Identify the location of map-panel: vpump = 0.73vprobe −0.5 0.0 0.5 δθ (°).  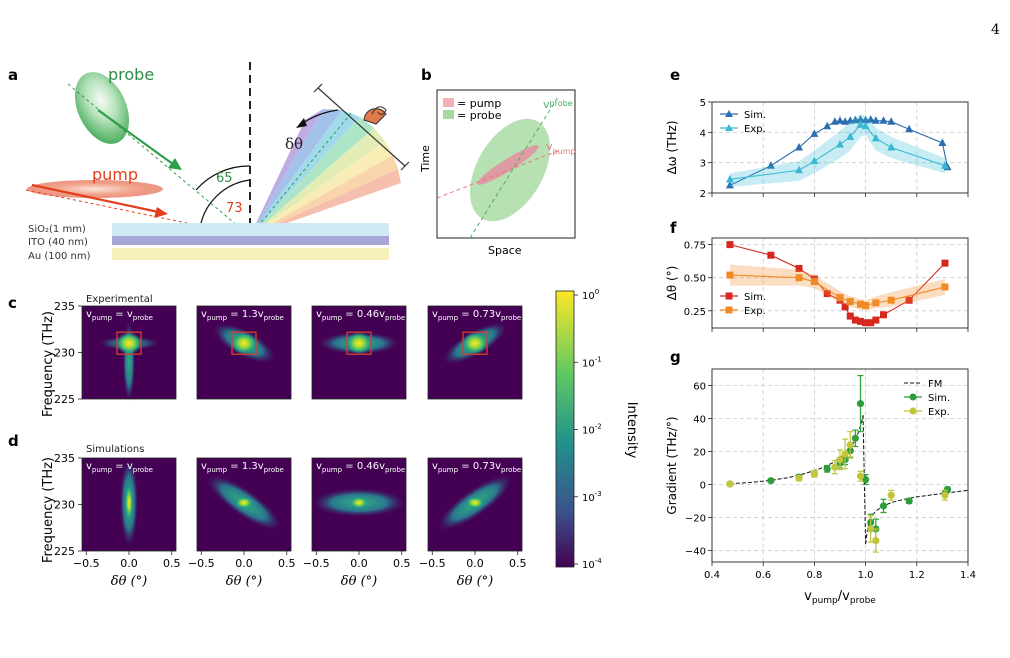
(472, 523).